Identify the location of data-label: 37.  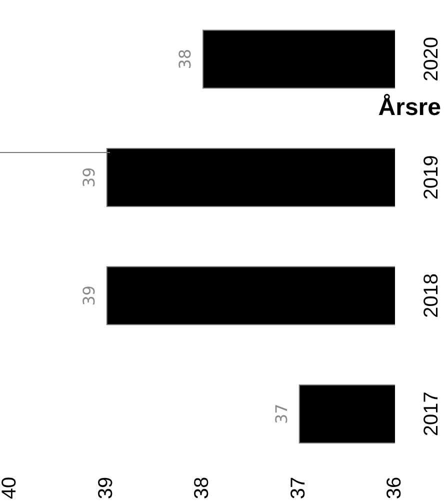
(281, 414).